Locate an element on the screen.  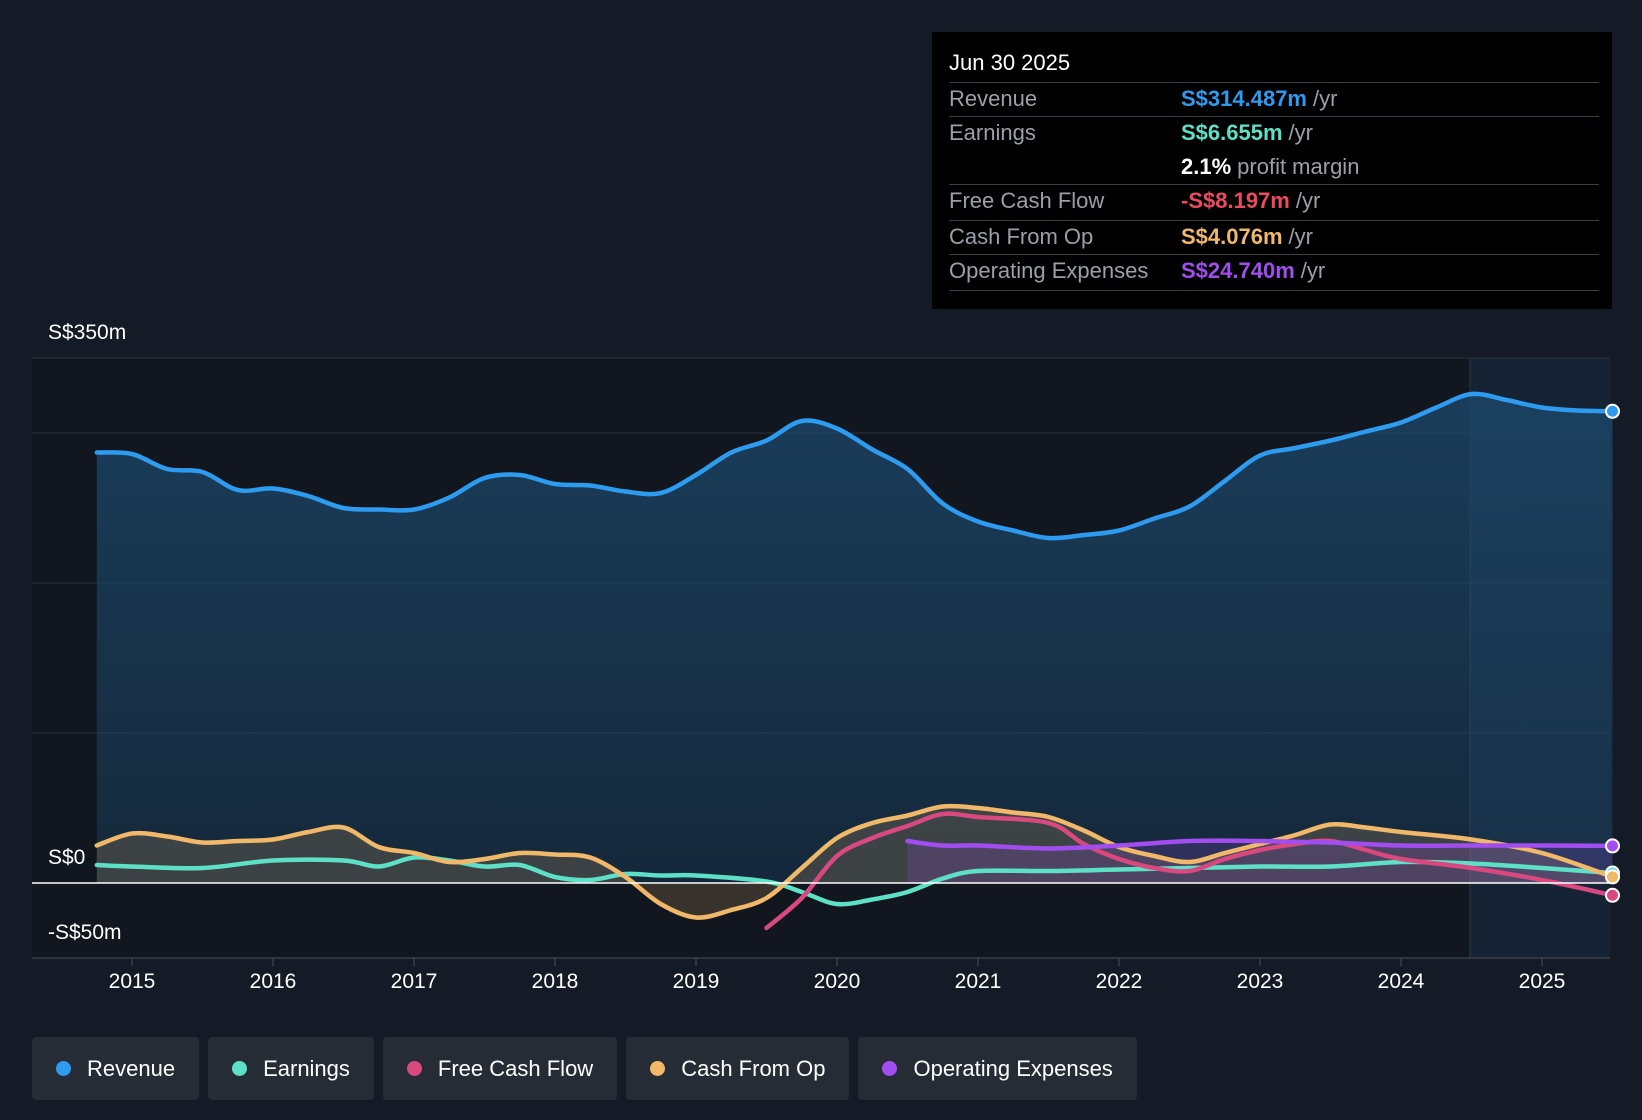
tooltip-row-profit-margin: 2.1% profit margin is located at coordinates (1274, 167).